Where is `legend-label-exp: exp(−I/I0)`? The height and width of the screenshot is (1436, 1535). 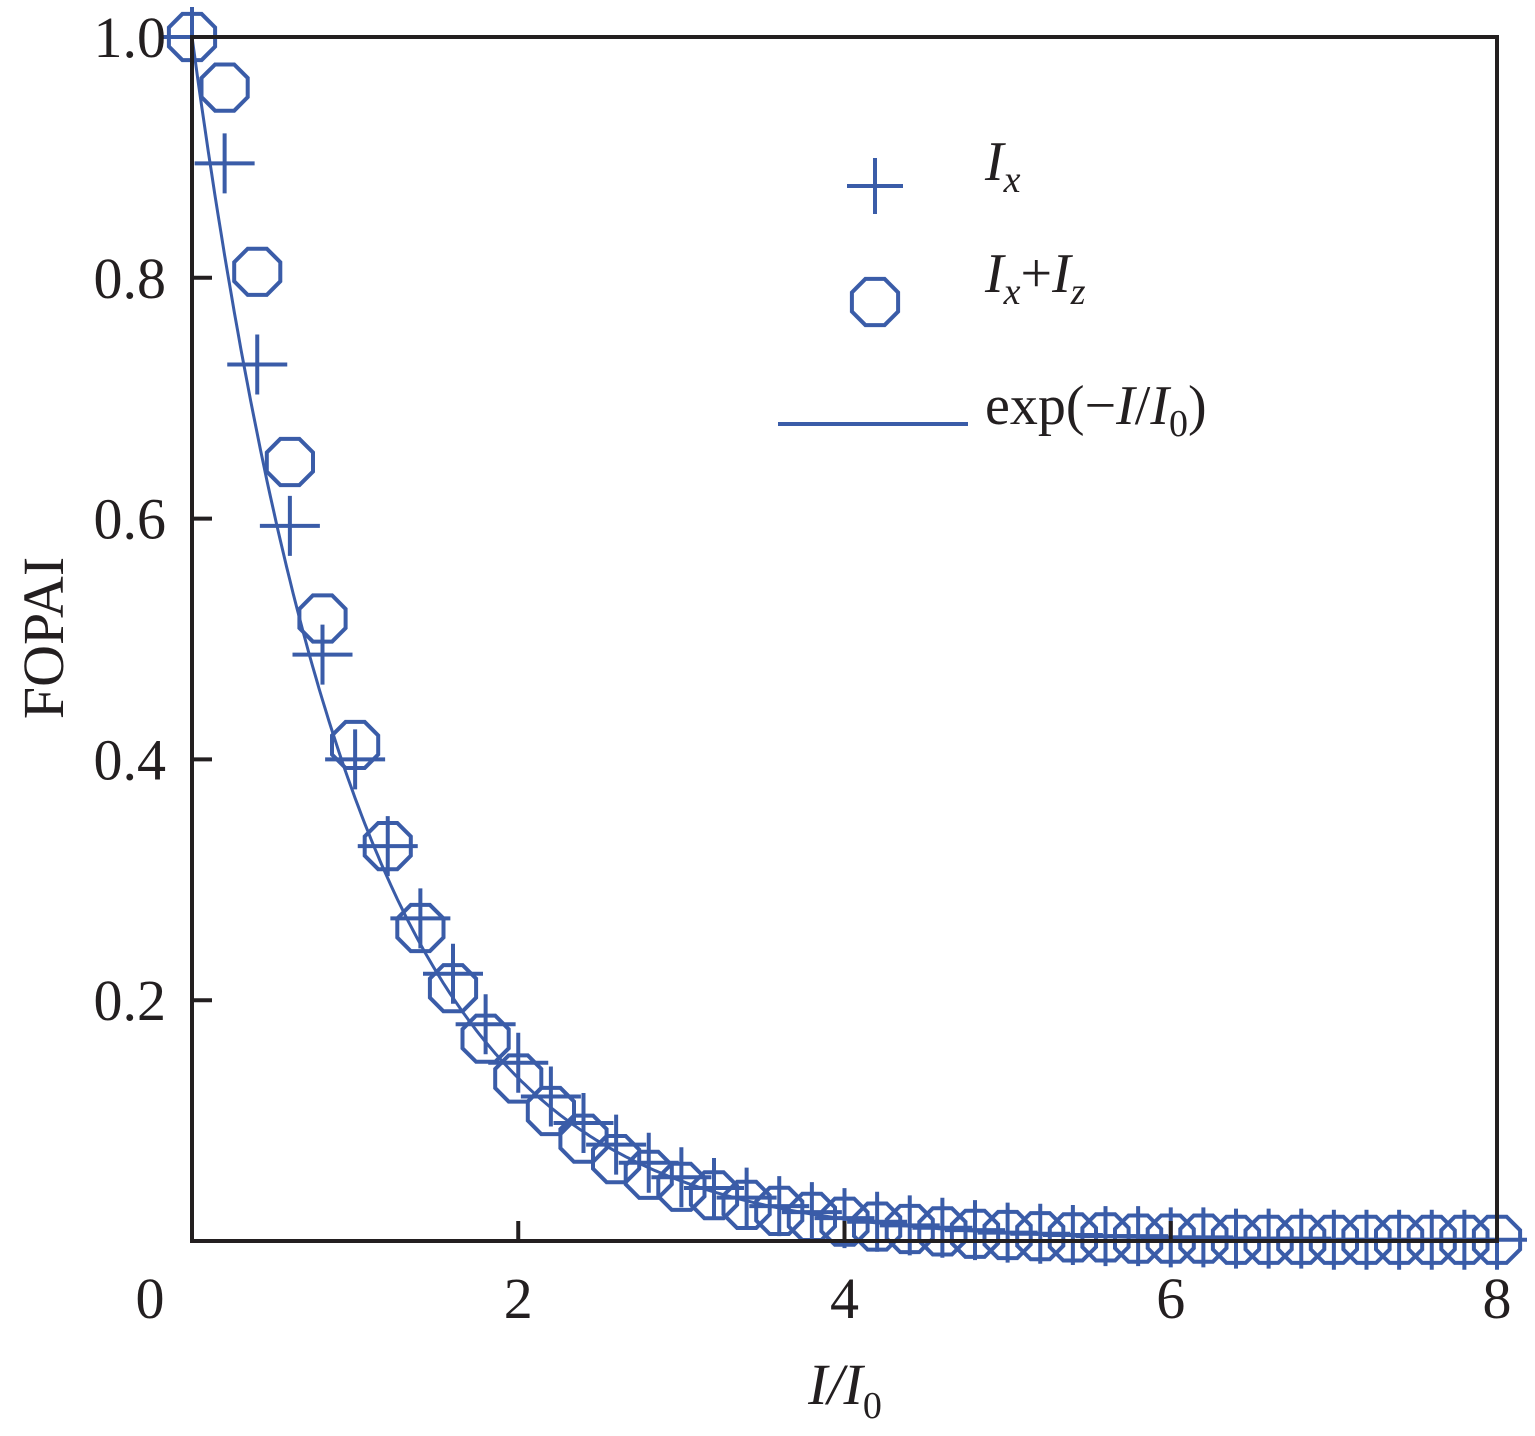
legend-label-exp: exp(−I/I0) is located at coordinates (1096, 410).